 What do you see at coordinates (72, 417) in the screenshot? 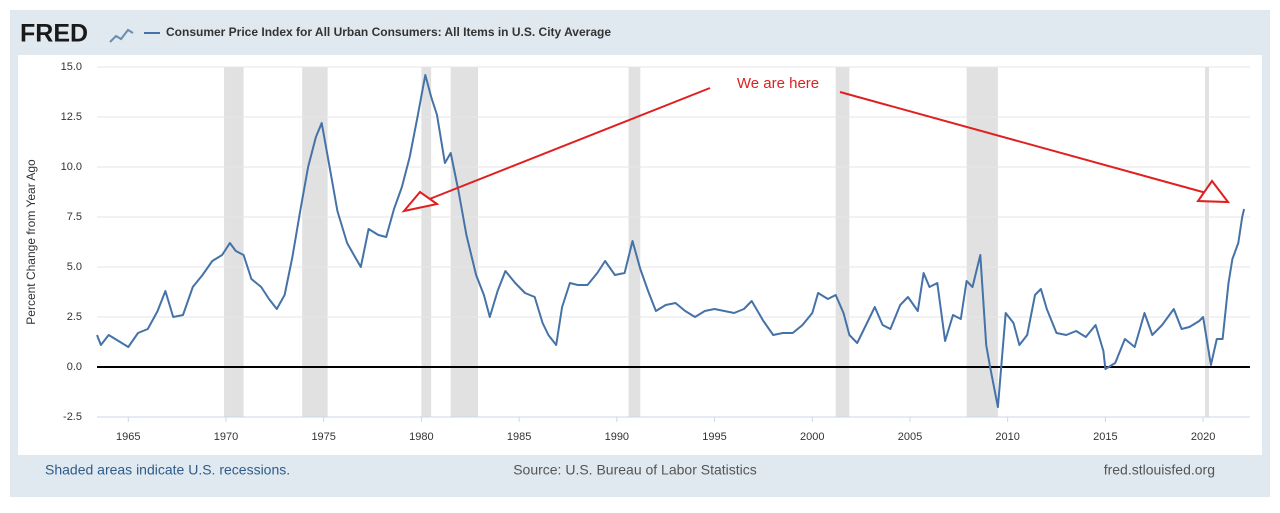
I see `y-tick-label: -2.5` at bounding box center [72, 417].